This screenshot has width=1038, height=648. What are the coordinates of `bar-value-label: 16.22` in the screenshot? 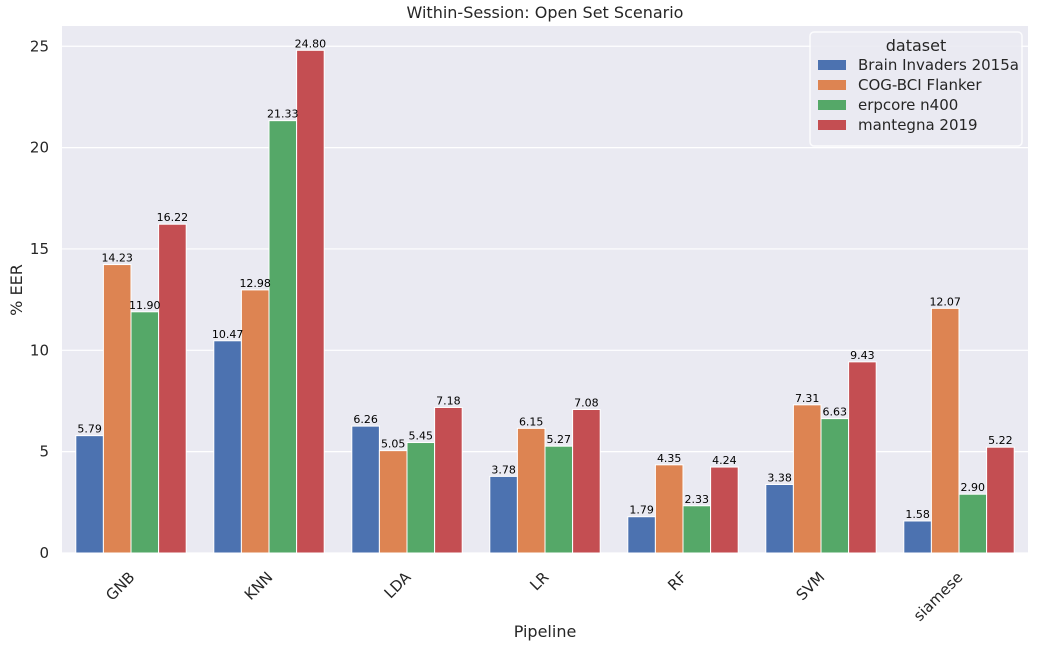 It's located at (173, 217).